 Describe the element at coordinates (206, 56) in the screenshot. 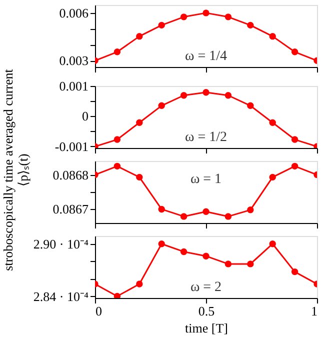

I see `annotation: ω = 1/4` at that location.